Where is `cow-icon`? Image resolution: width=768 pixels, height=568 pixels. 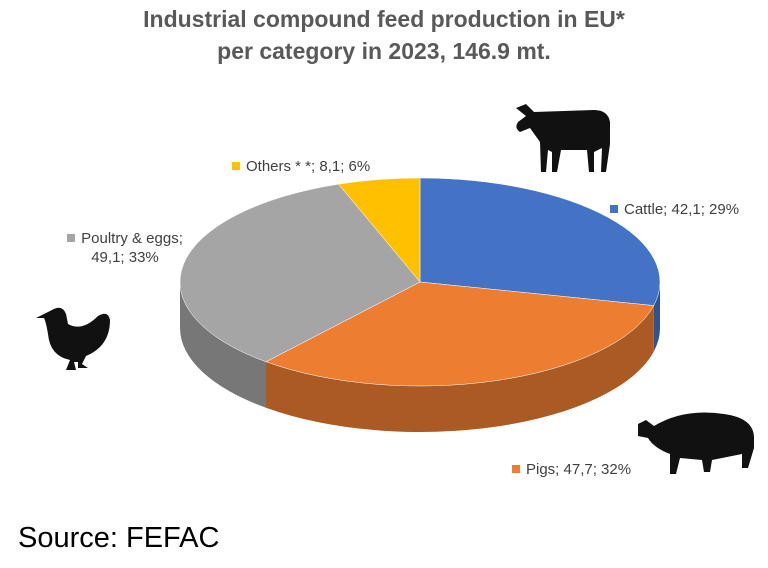 cow-icon is located at coordinates (563, 138).